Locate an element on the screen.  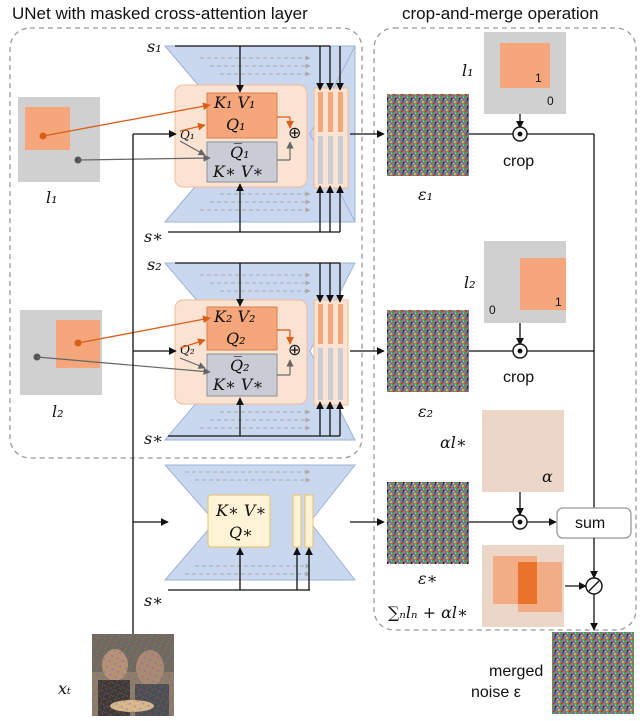
merged-noise-label-1: merged is located at coordinates (516, 671).